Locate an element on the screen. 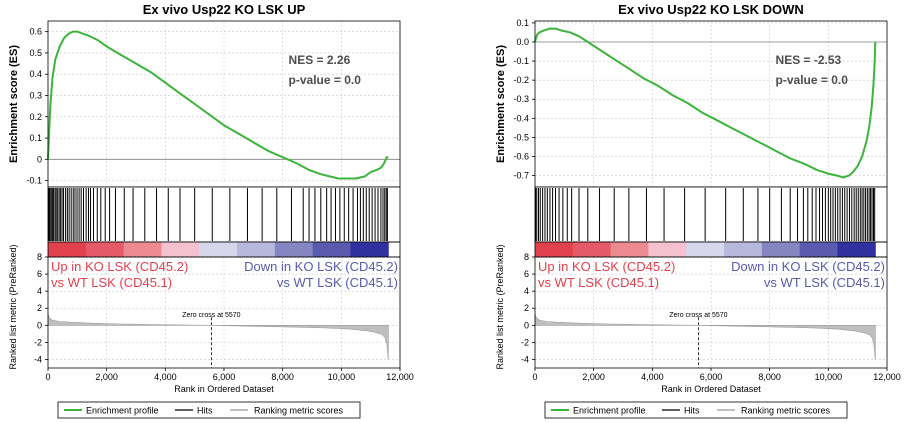 The width and height of the screenshot is (907, 423). y-tick-label: -0.2 is located at coordinates (521, 80).